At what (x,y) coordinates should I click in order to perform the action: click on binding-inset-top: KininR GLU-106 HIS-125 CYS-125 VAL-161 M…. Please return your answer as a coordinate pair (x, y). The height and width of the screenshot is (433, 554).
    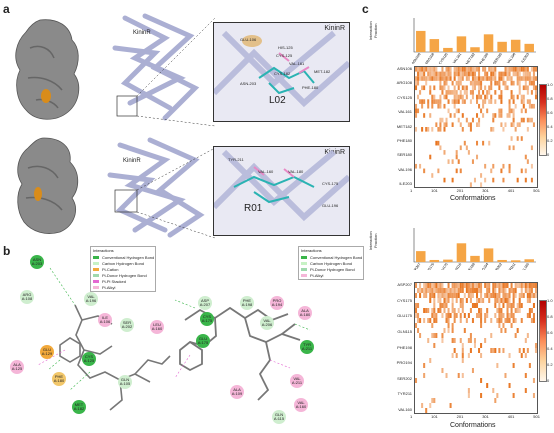
    Looking at the image, I should click on (281, 72).